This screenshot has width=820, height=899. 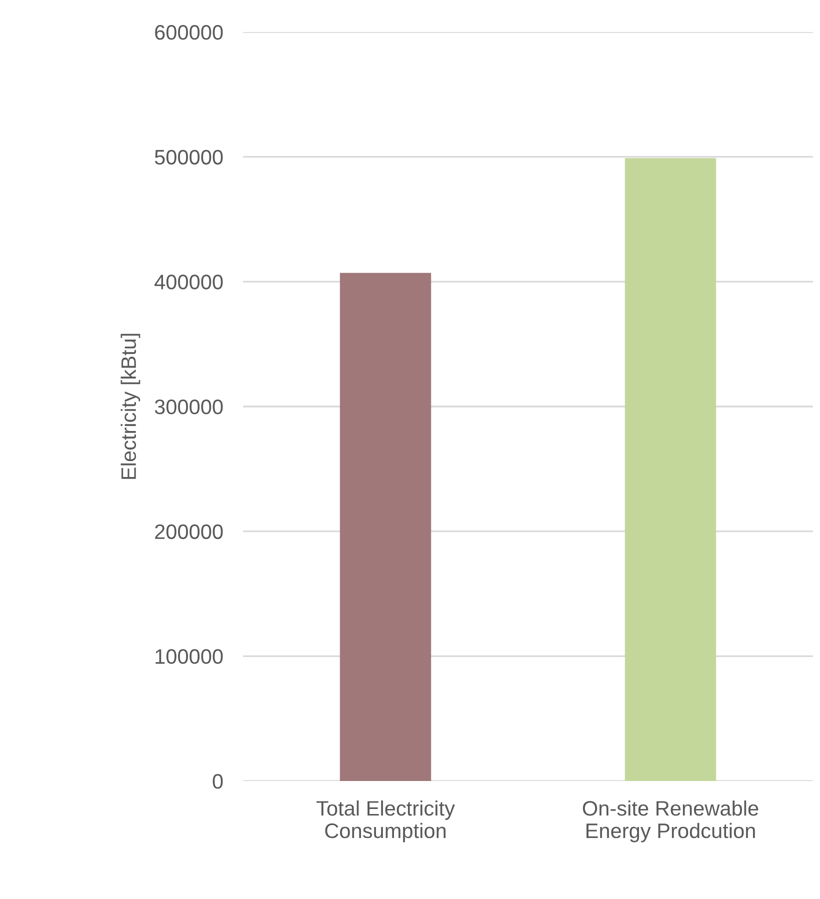 What do you see at coordinates (188, 407) in the screenshot?
I see `y-tick-label: 300000` at bounding box center [188, 407].